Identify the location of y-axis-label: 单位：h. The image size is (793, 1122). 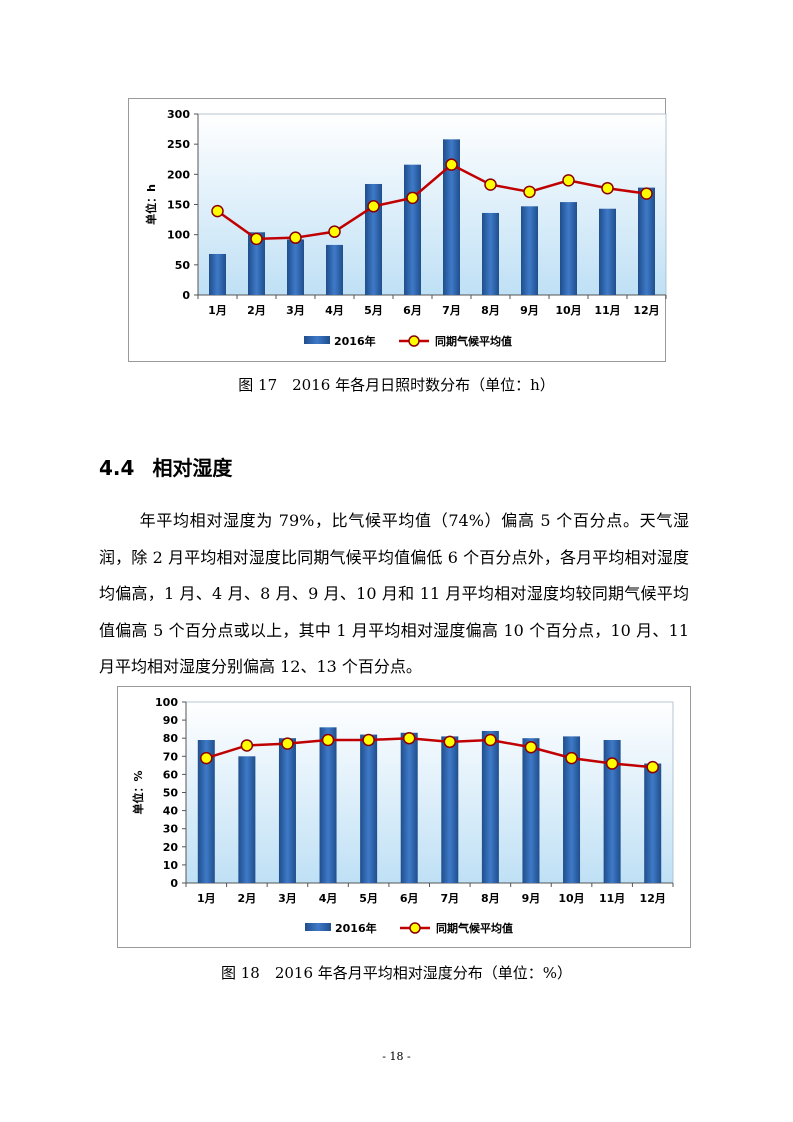
(151, 204).